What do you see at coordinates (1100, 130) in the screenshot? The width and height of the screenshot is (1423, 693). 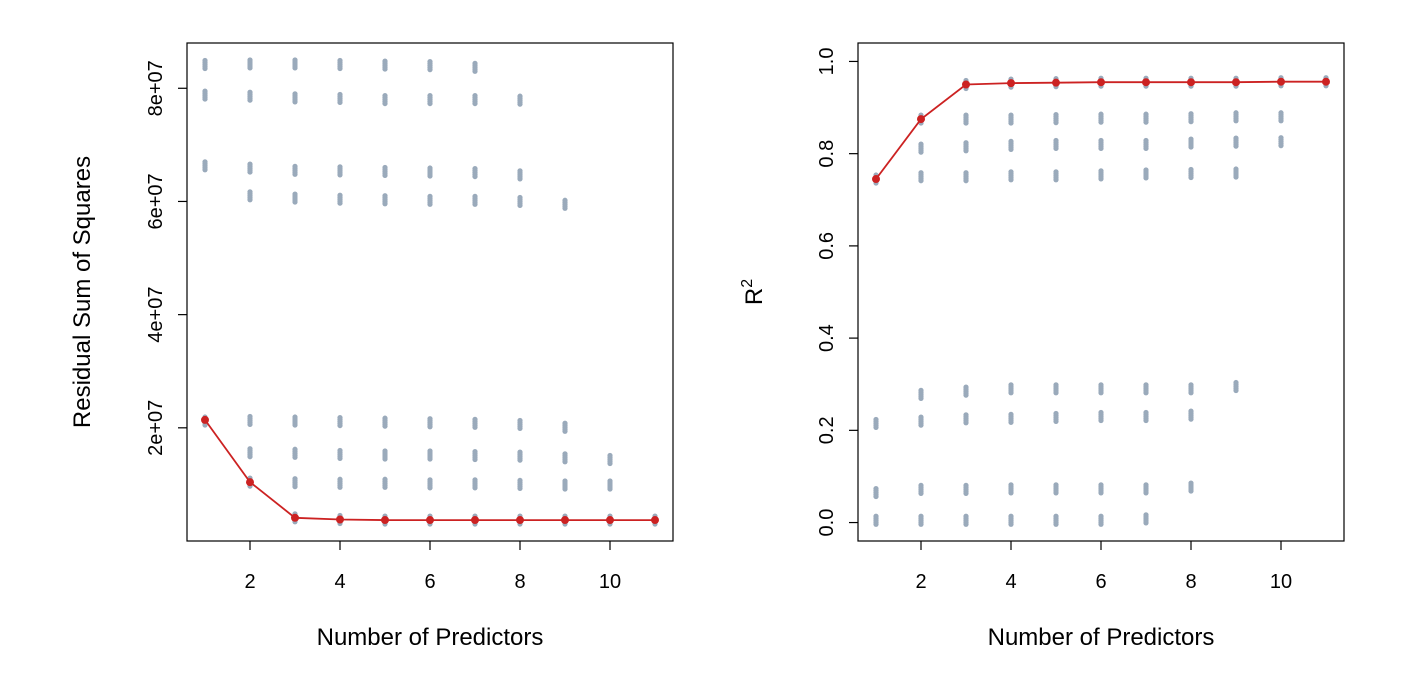 I see `best-model-line` at bounding box center [1100, 130].